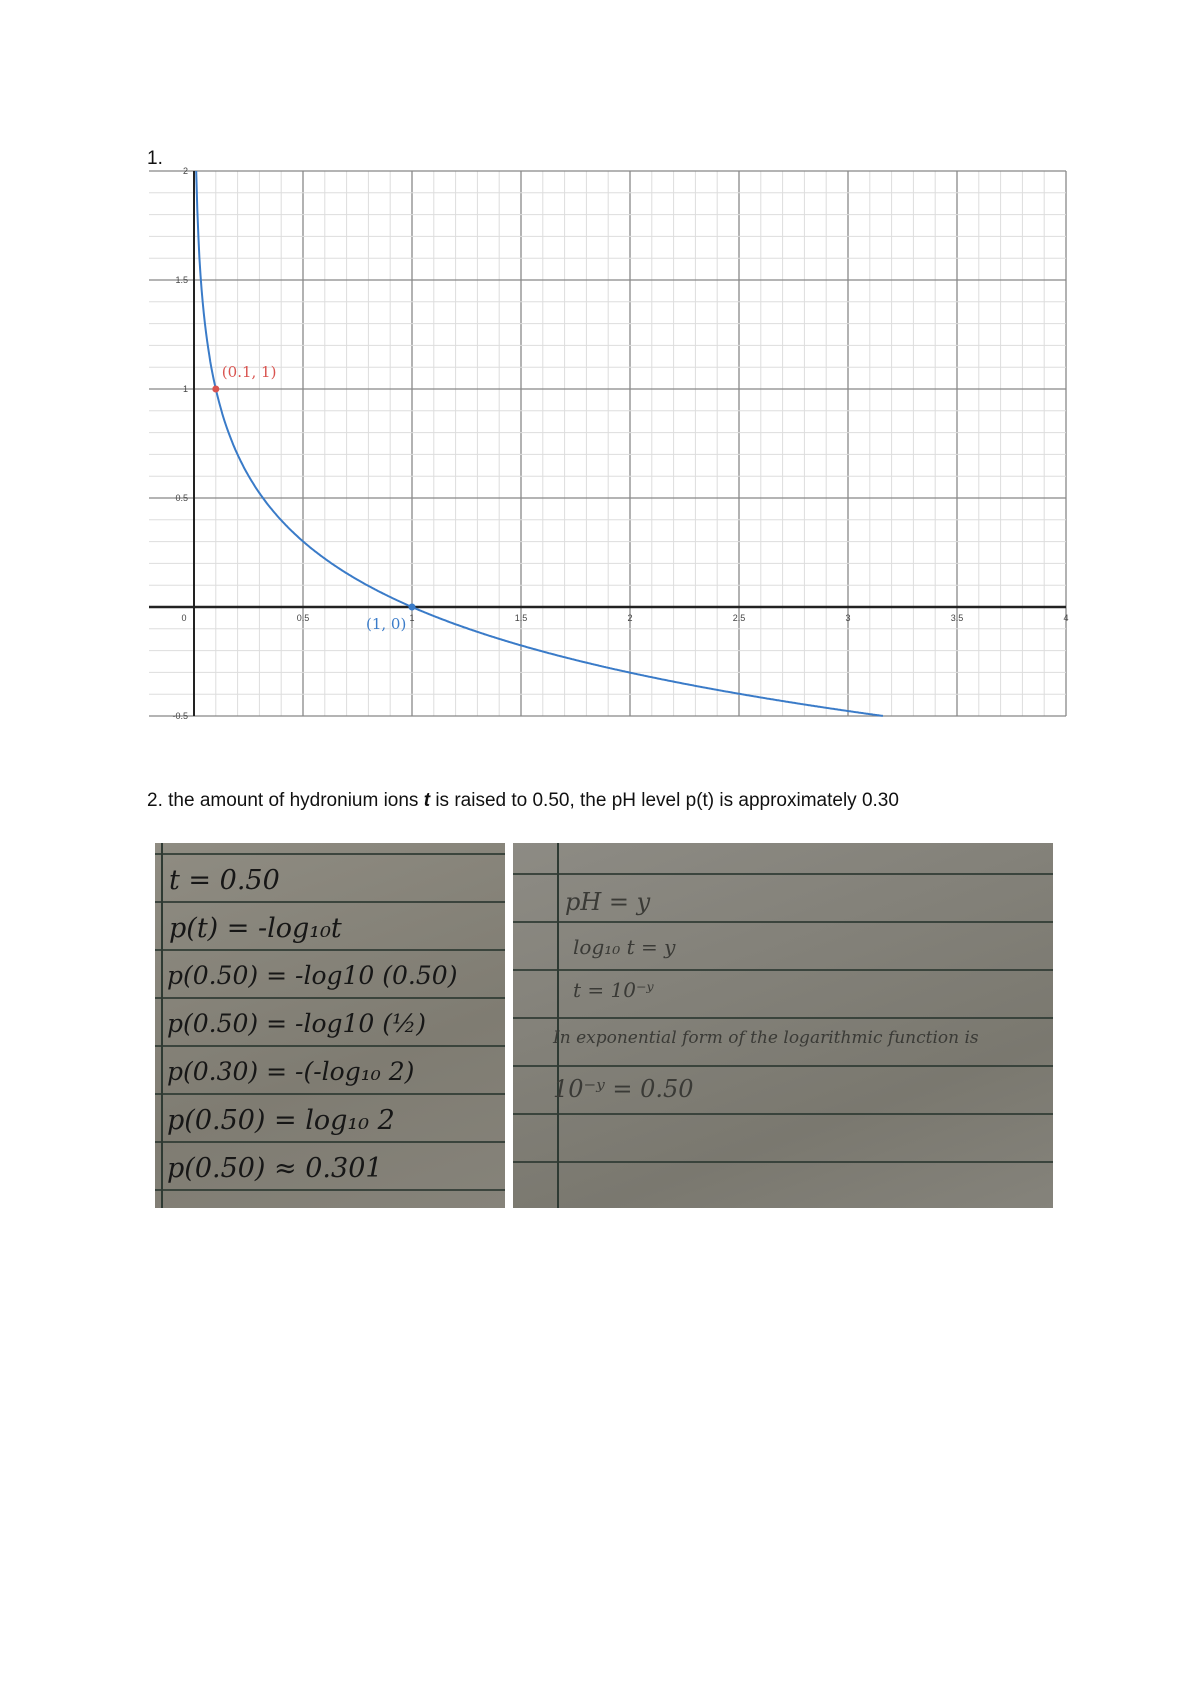  What do you see at coordinates (624, 947) in the screenshot?
I see `handwritten-line: log₁₀ t = y` at bounding box center [624, 947].